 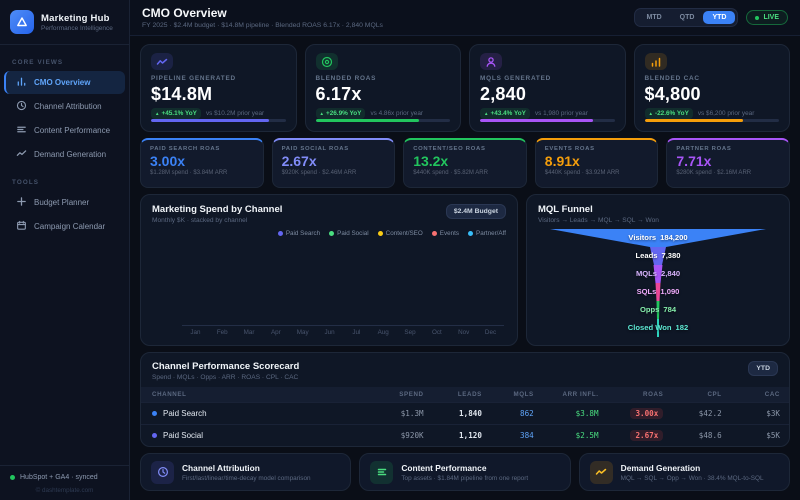 What do you see at coordinates (671, 273) in the screenshot?
I see `stage-value: 2,840` at bounding box center [671, 273].